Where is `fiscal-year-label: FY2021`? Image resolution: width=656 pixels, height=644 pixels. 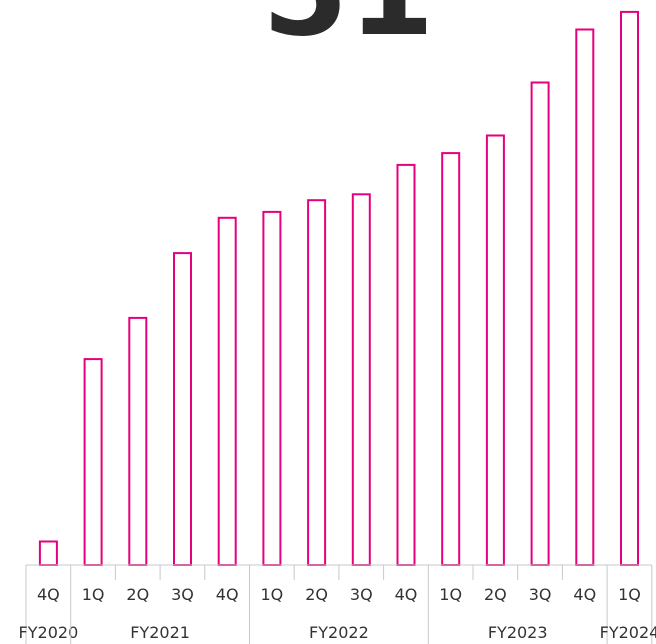 fiscal-year-label: FY2021 is located at coordinates (160, 632).